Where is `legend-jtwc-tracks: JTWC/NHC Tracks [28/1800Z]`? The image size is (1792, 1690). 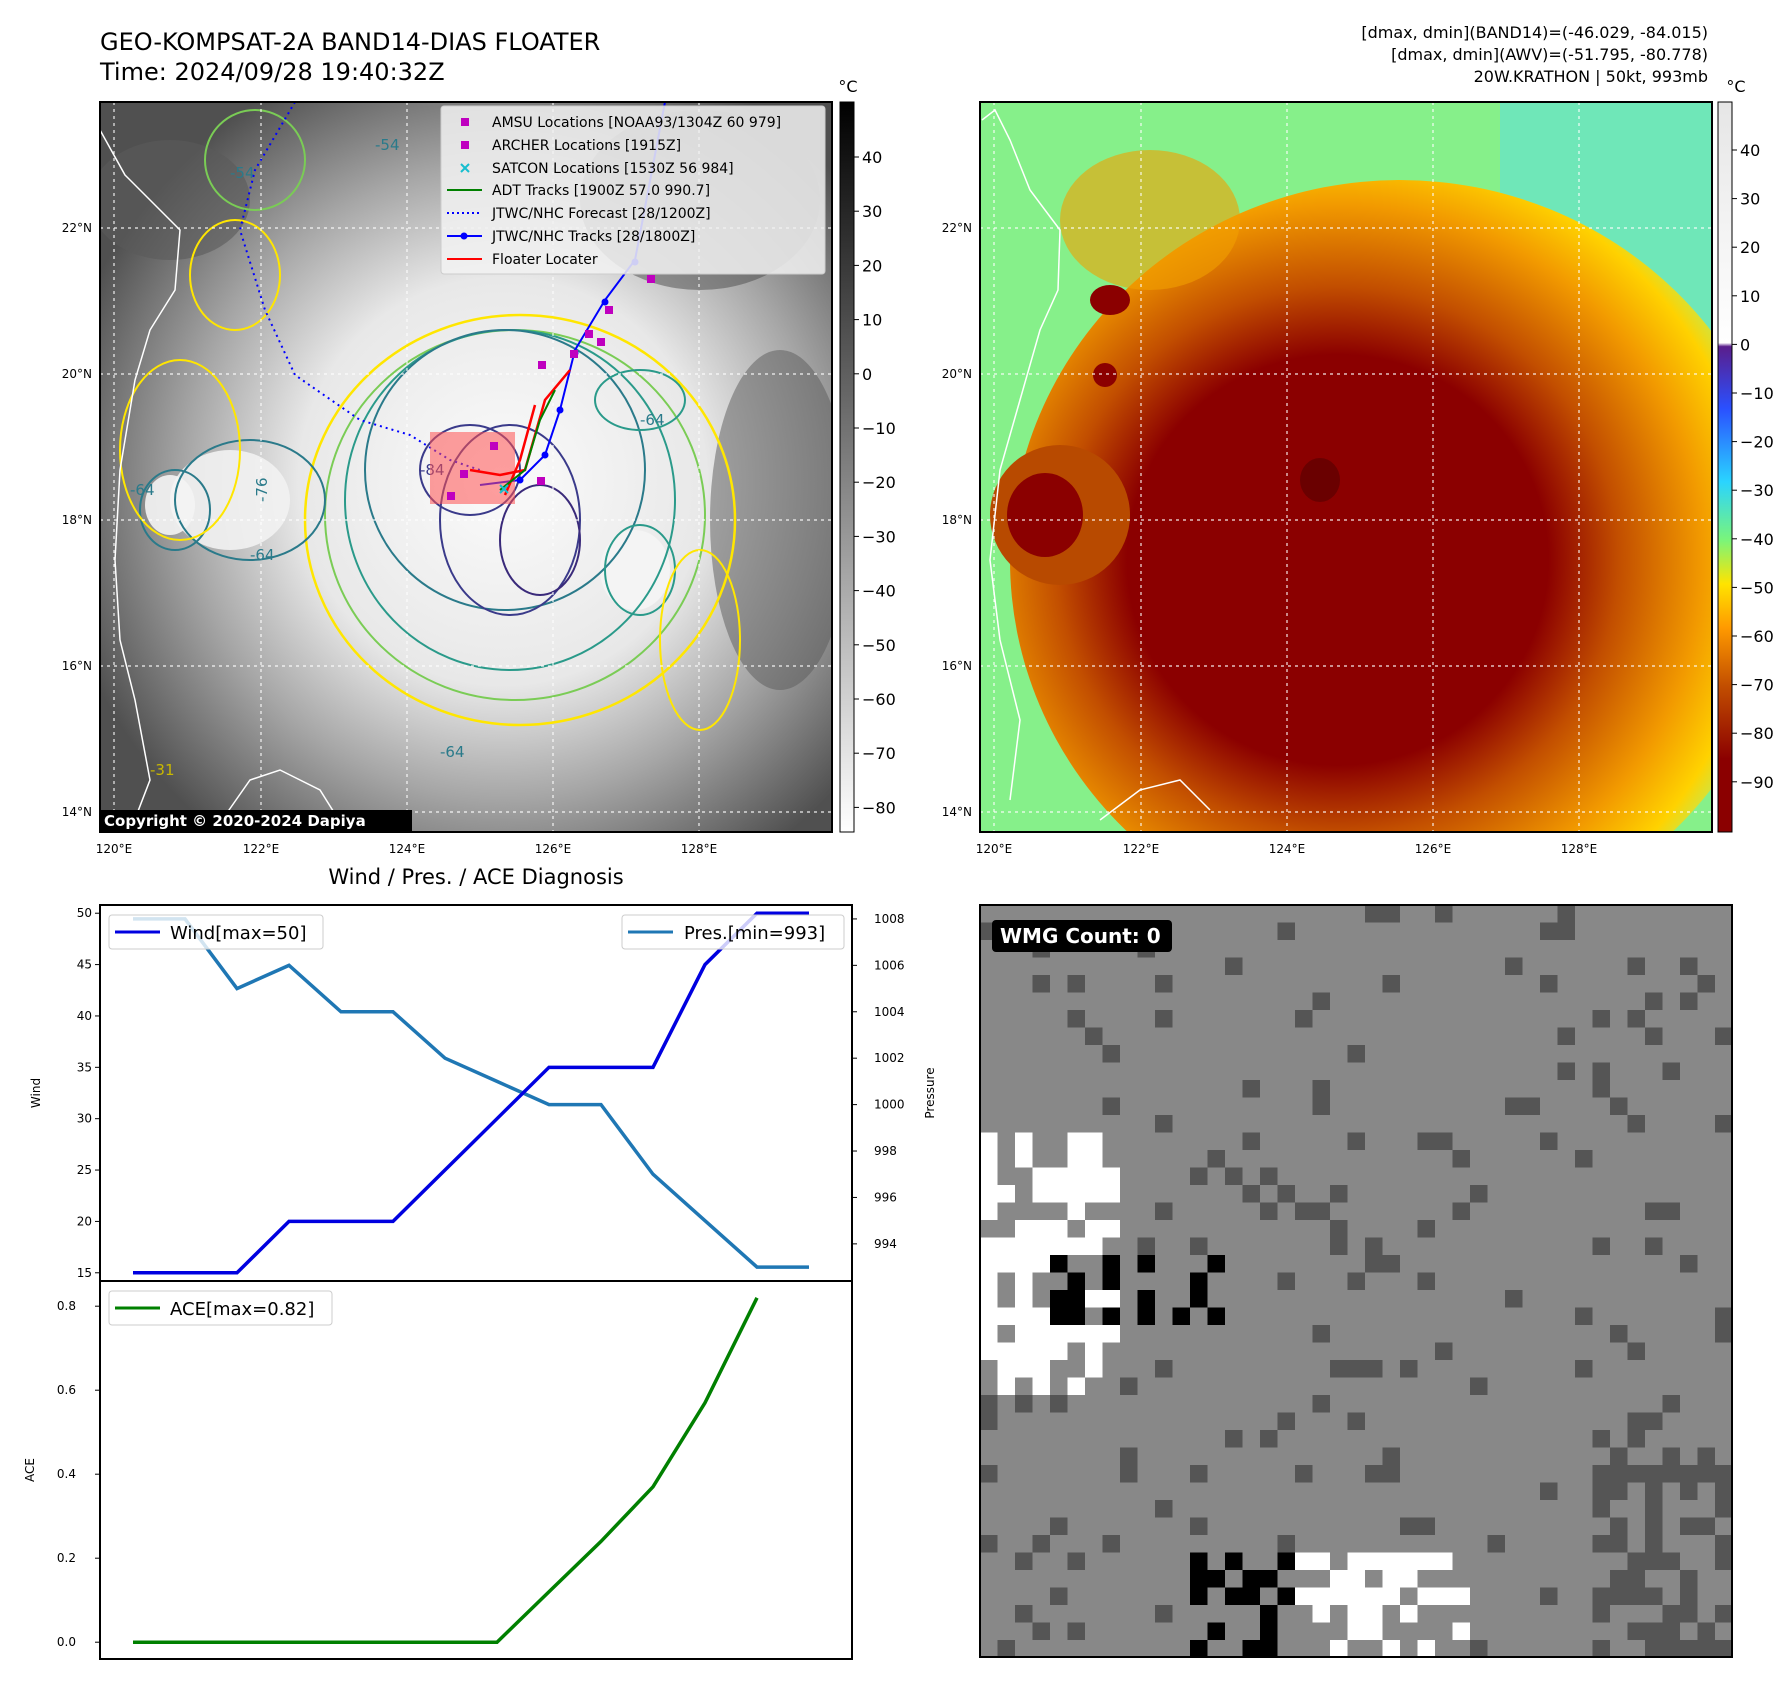
legend-jtwc-tracks: JTWC/NHC Tracks [28/1800Z] is located at coordinates (593, 237).